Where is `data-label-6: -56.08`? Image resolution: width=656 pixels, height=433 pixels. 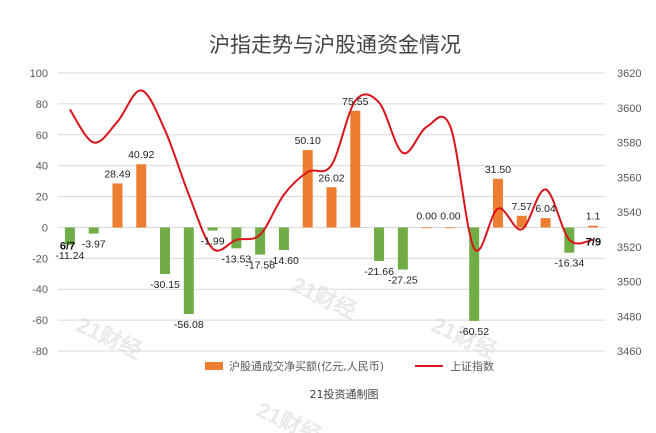
data-label-6: -56.08 is located at coordinates (189, 325).